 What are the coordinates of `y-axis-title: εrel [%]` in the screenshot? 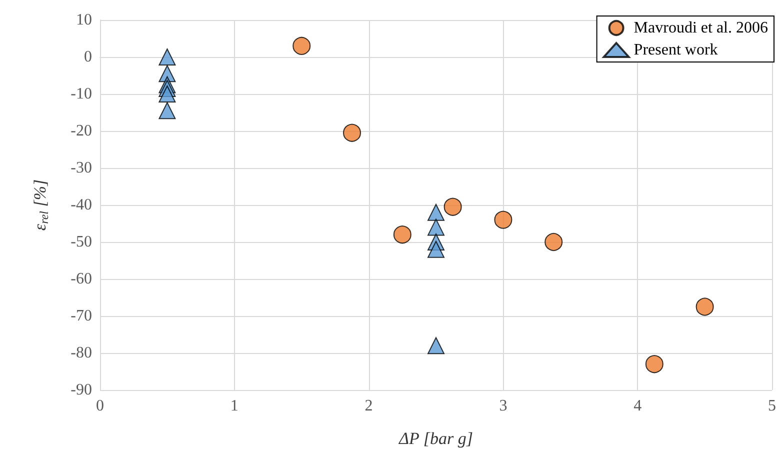 It's located at (40, 205).